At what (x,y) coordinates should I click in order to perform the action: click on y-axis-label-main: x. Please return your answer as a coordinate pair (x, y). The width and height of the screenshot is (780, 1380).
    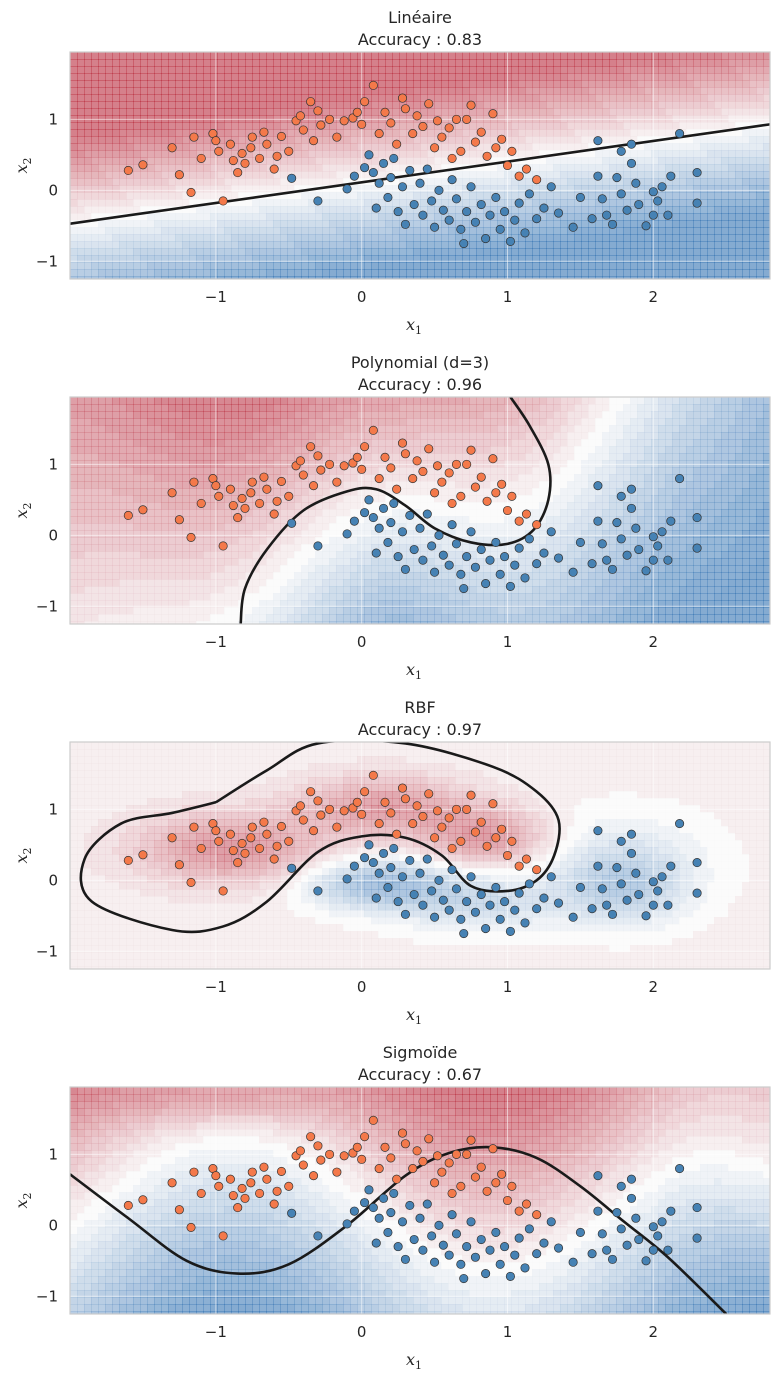
    Looking at the image, I should click on (21, 168).